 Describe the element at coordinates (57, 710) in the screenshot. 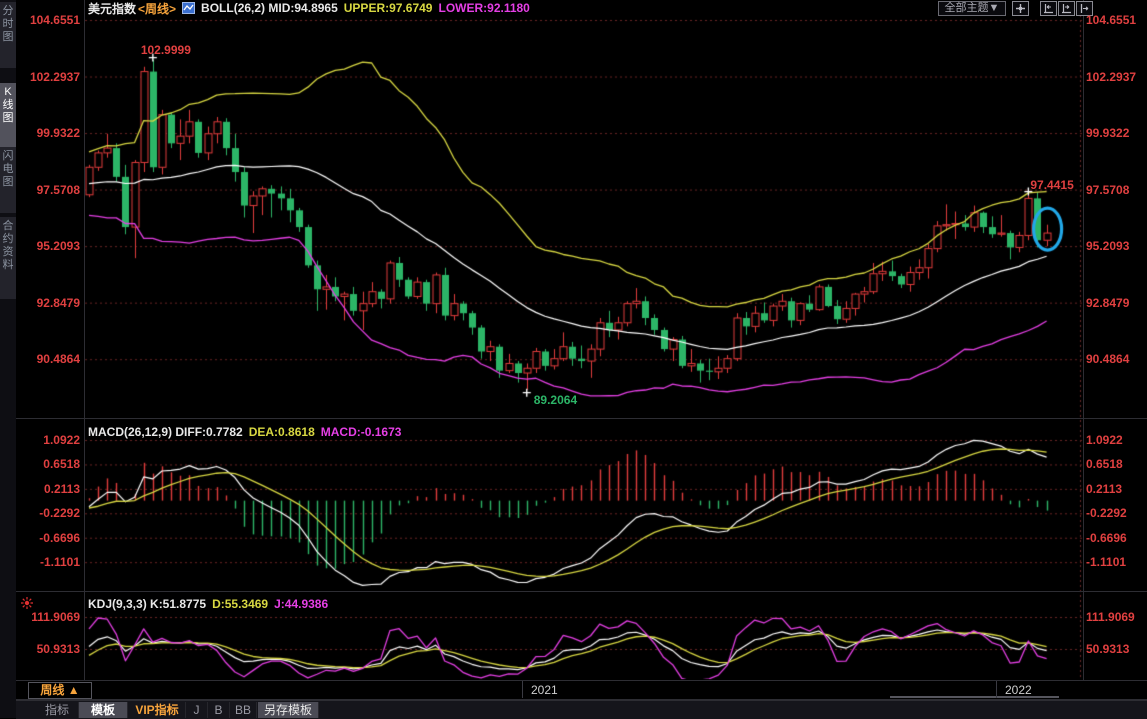

I see `toolbar-item-1: 指标` at that location.